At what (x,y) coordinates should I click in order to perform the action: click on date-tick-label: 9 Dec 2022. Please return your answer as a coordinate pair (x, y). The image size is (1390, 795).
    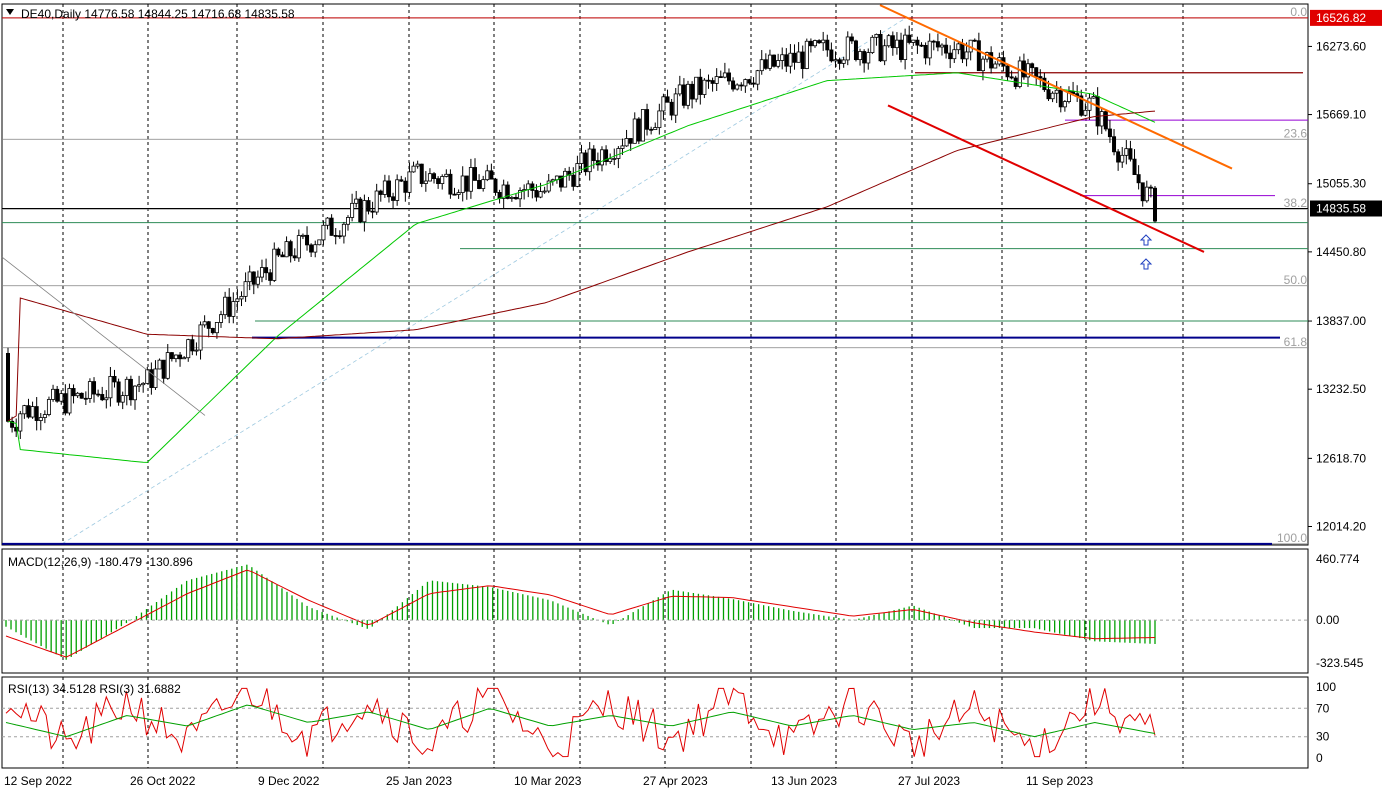
    Looking at the image, I should click on (289, 781).